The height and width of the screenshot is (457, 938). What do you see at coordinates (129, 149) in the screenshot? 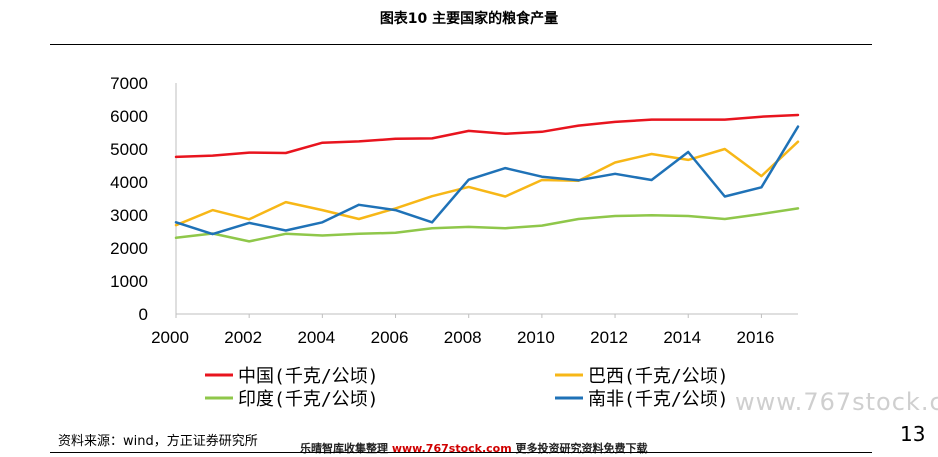
I see `y-tick-label: 5000` at bounding box center [129, 149].